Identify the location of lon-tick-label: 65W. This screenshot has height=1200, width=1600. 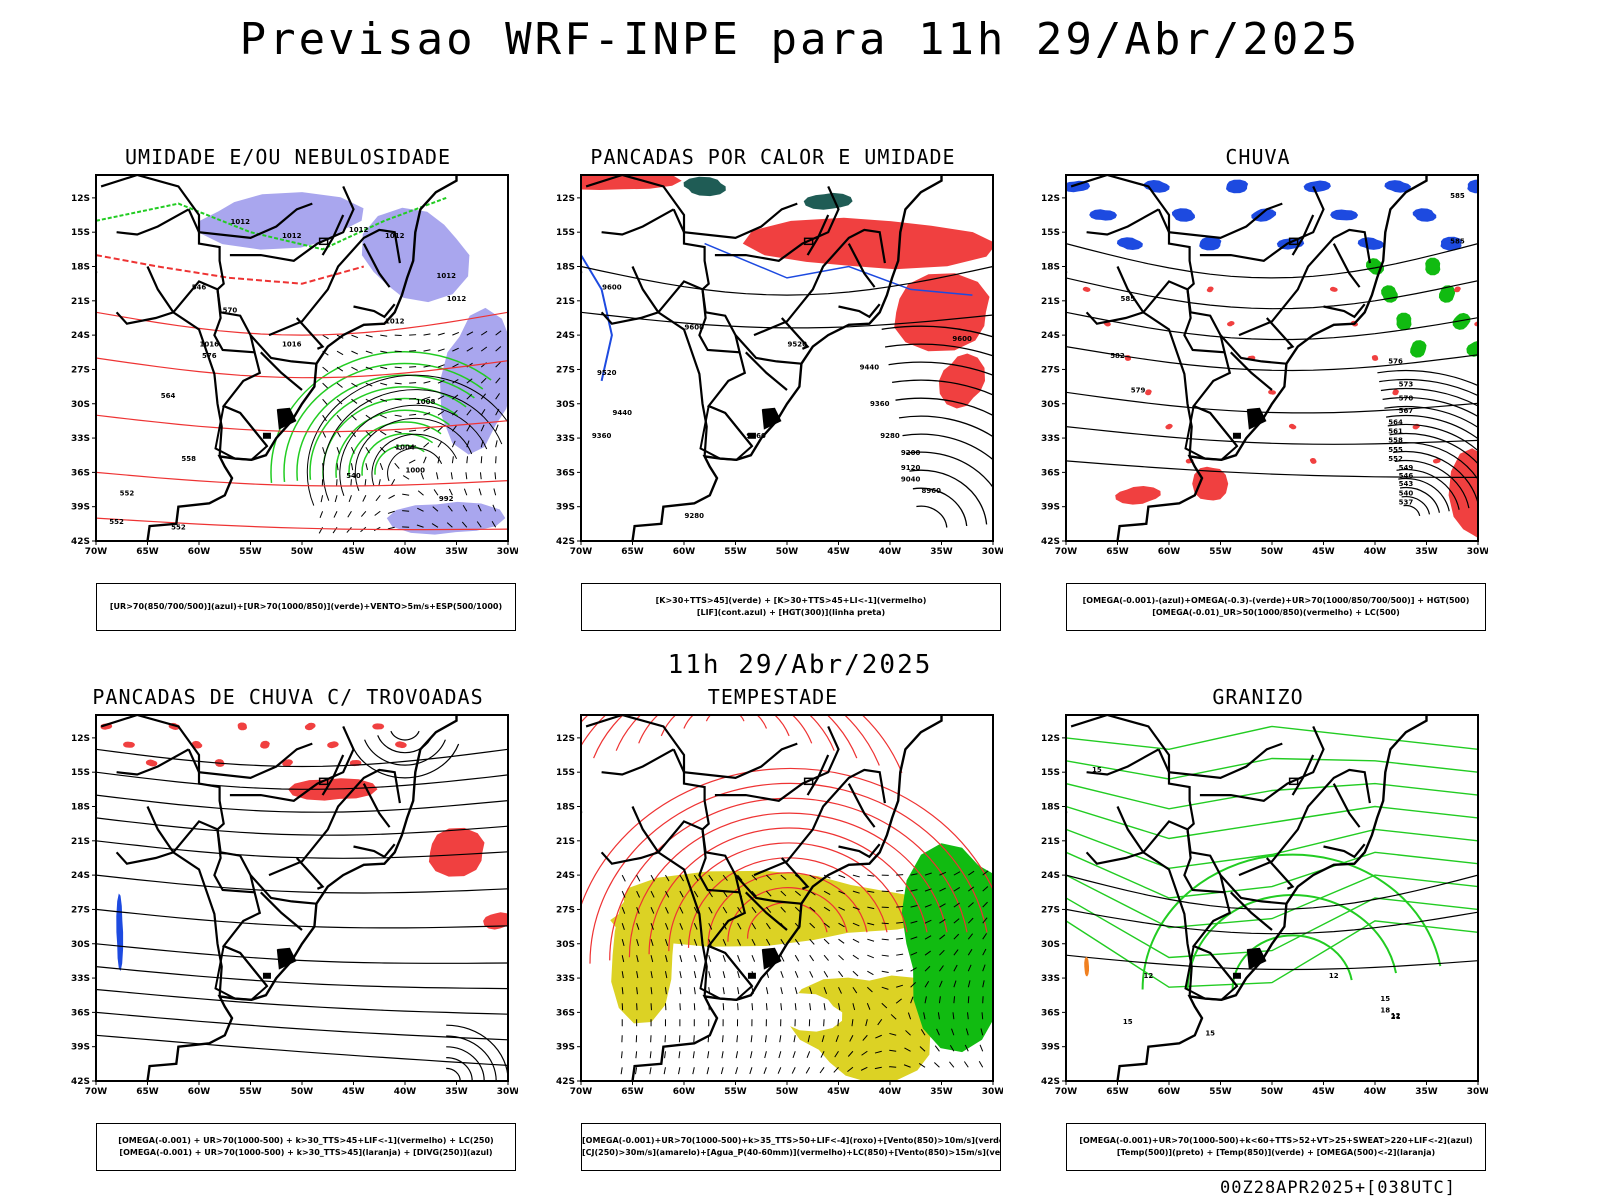
(1117, 1092).